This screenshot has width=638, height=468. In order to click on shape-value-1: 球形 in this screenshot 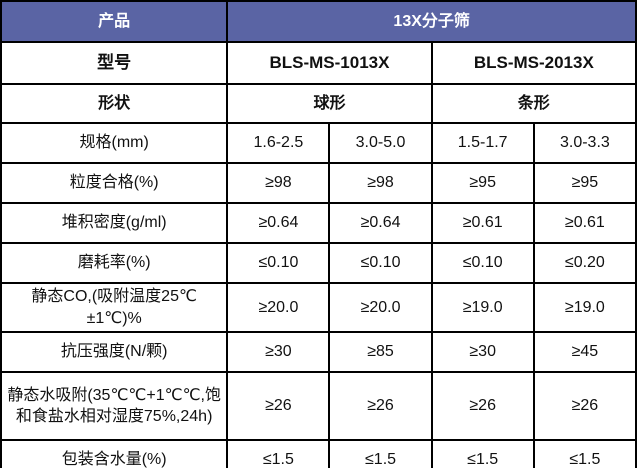, I will do `click(329, 103)`.